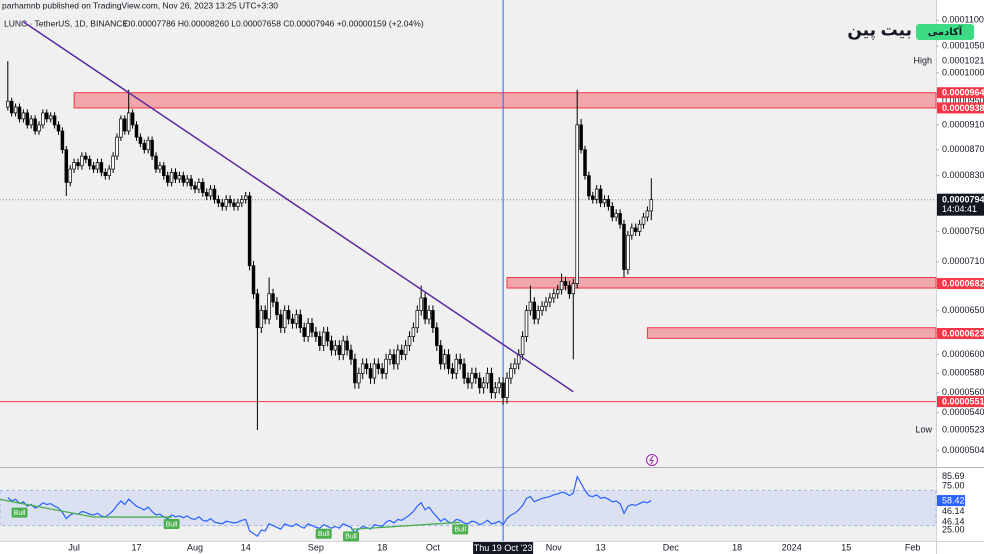  Describe the element at coordinates (953, 511) in the screenshot. I see `rsi-ma-label: 46.14` at that location.